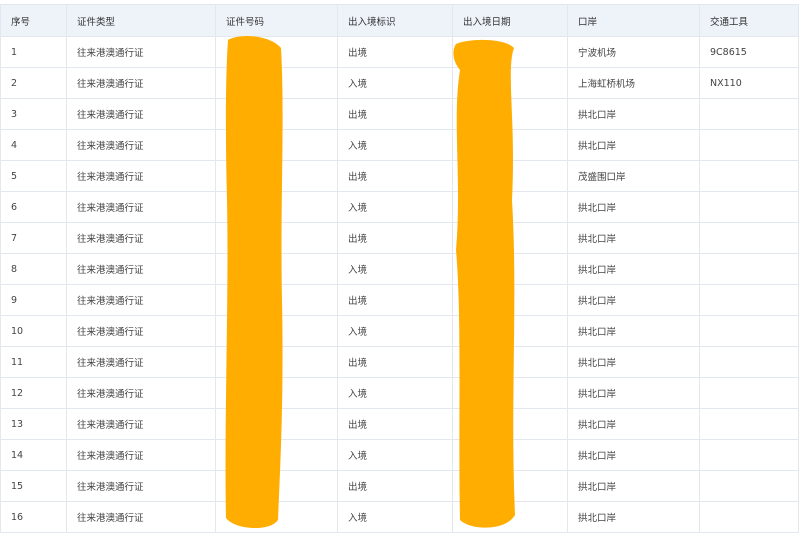 The width and height of the screenshot is (800, 534). Describe the element at coordinates (33, 269) in the screenshot. I see `cell: 8` at that location.